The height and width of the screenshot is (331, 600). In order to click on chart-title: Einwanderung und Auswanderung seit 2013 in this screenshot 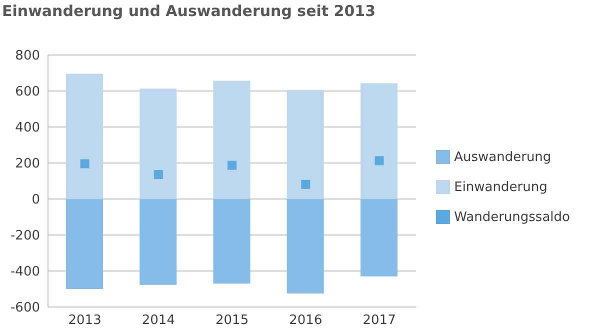, I will do `click(189, 11)`.